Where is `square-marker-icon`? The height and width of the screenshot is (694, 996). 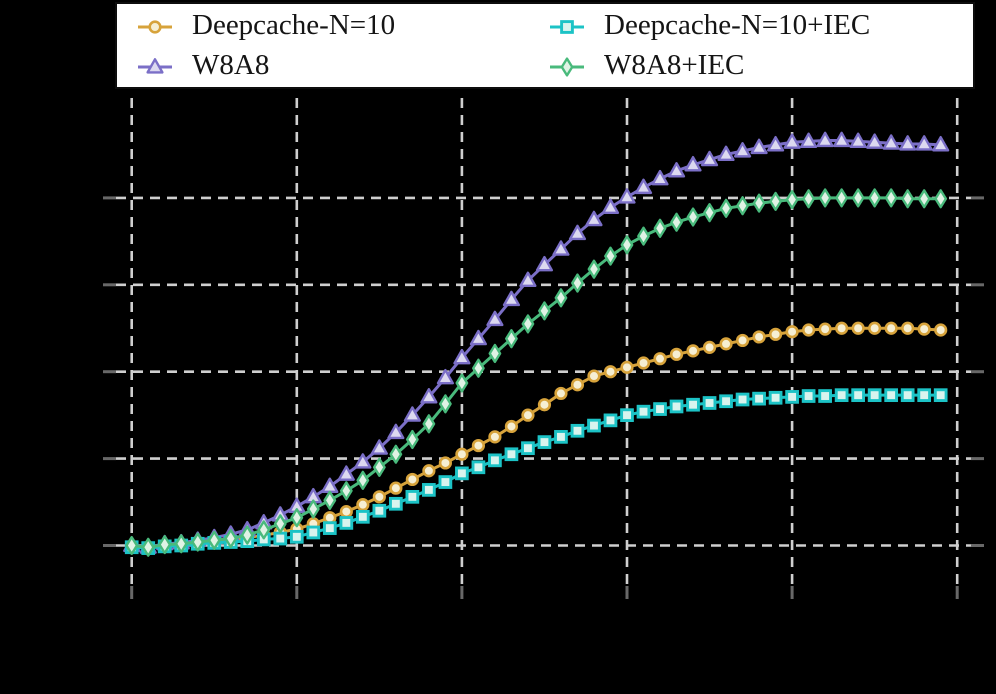
square-marker-icon is located at coordinates (567, 26).